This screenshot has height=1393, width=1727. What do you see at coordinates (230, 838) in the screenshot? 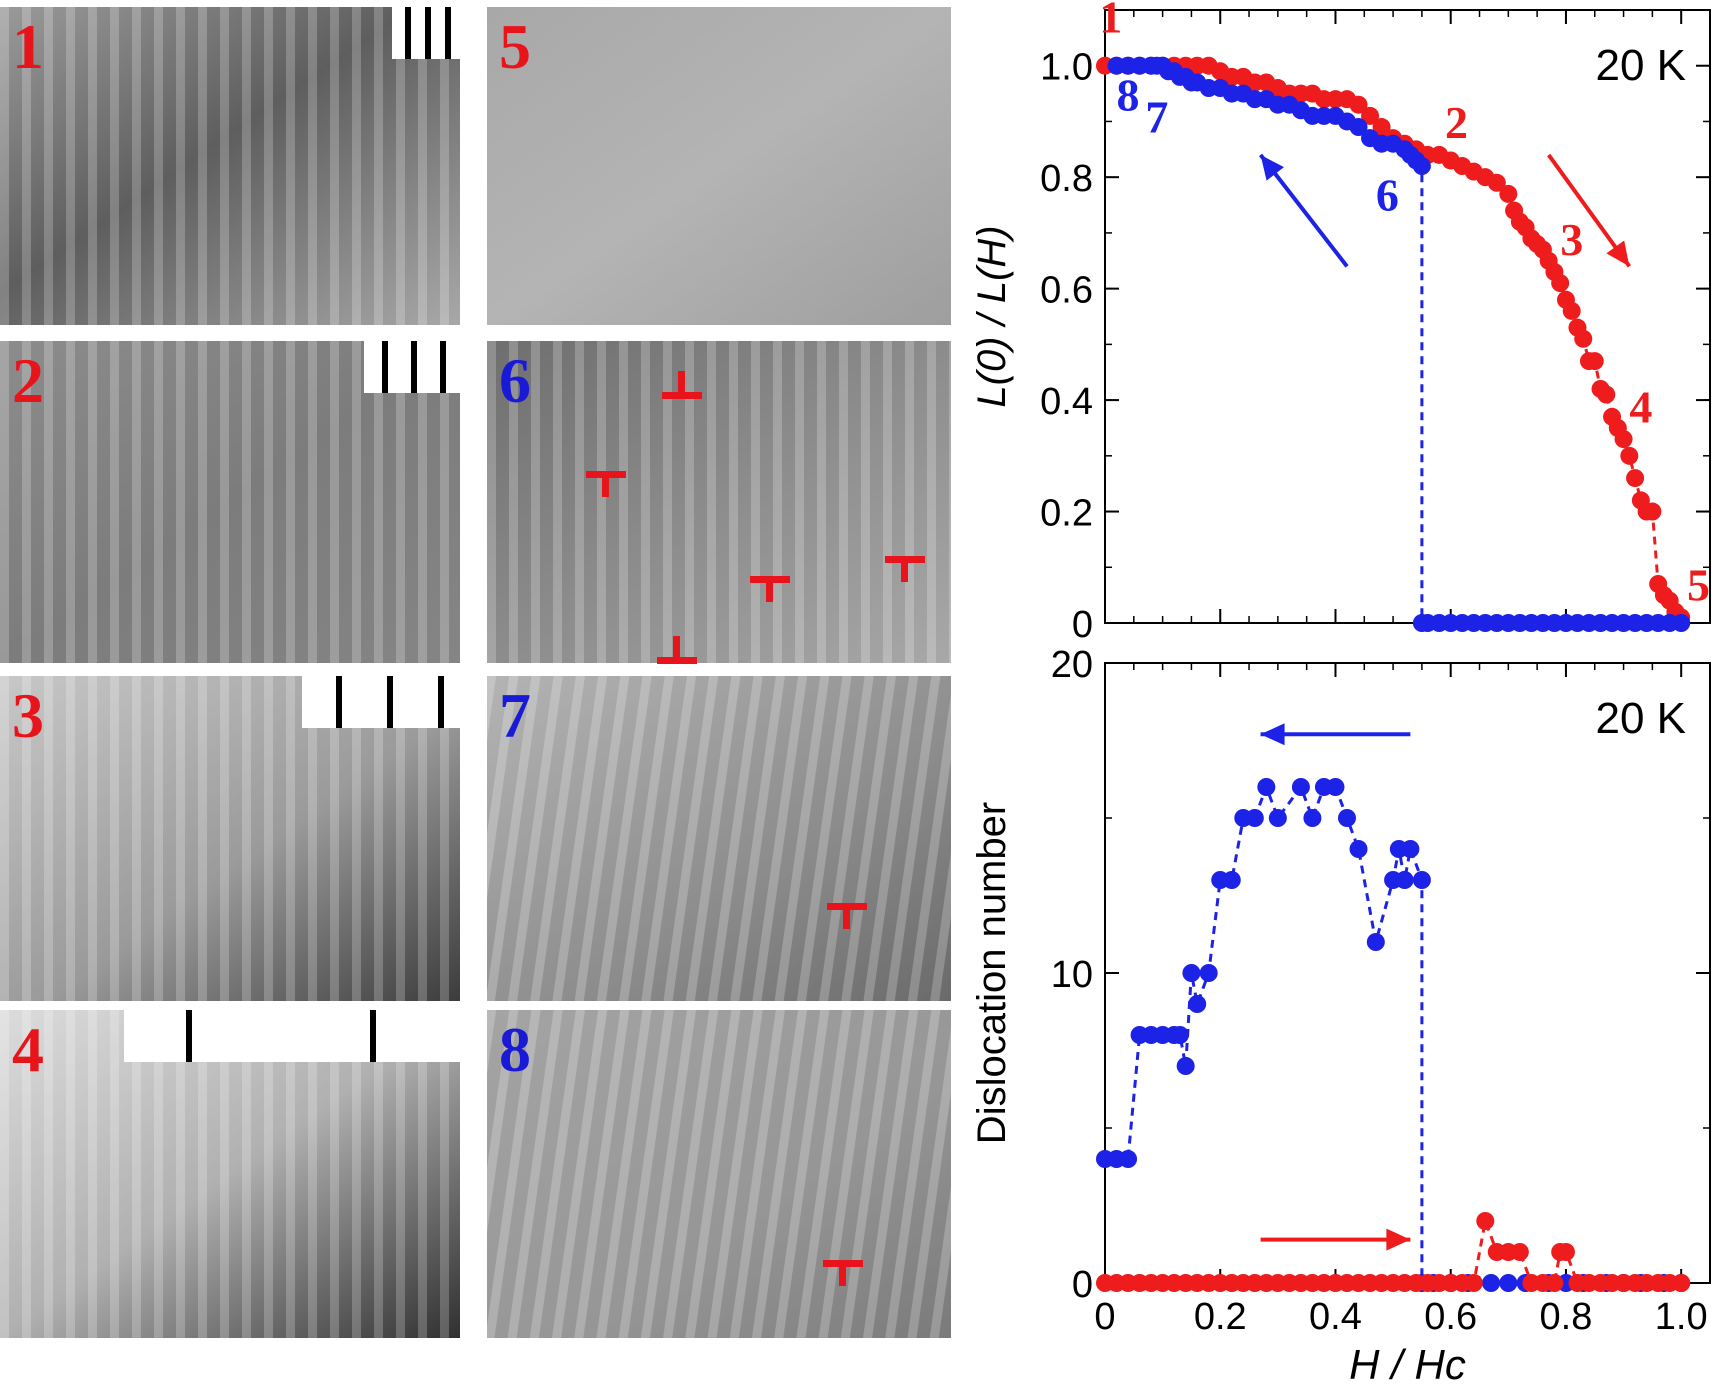
I see `micrograph-panel-3: 3` at bounding box center [230, 838].